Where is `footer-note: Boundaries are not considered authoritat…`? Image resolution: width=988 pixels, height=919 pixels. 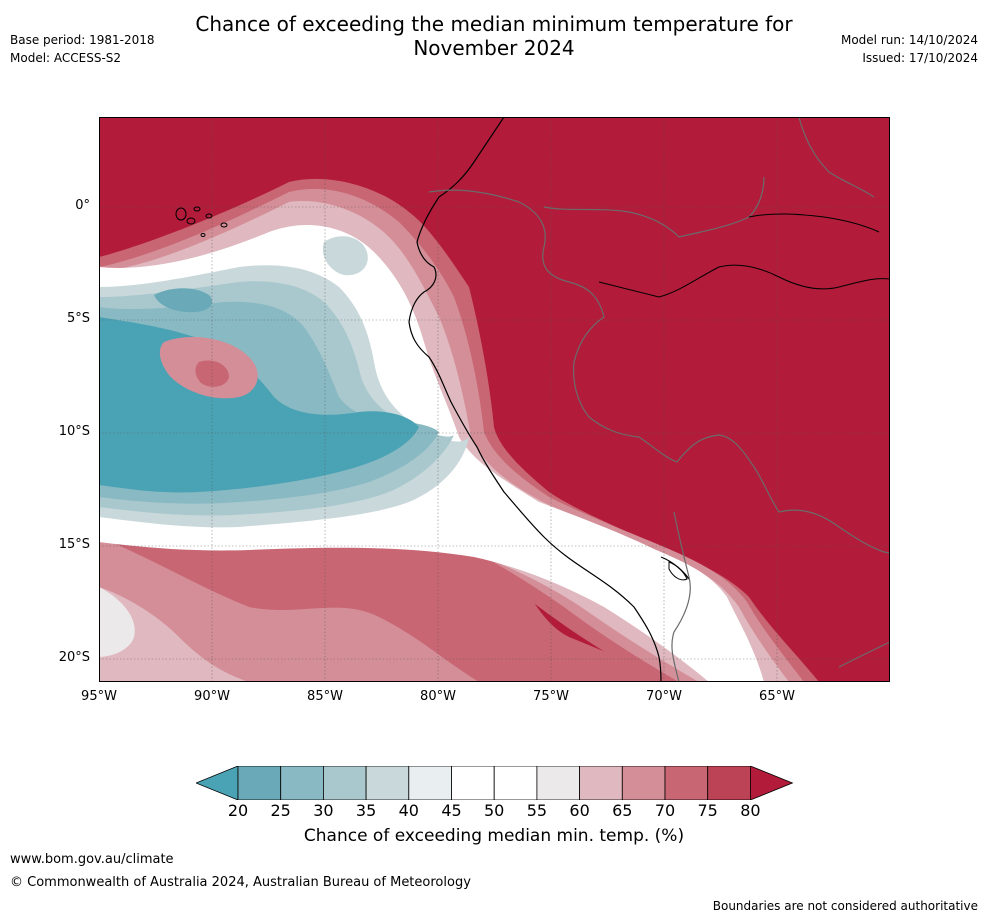 footer-note: Boundaries are not considered authoritat… is located at coordinates (845, 906).